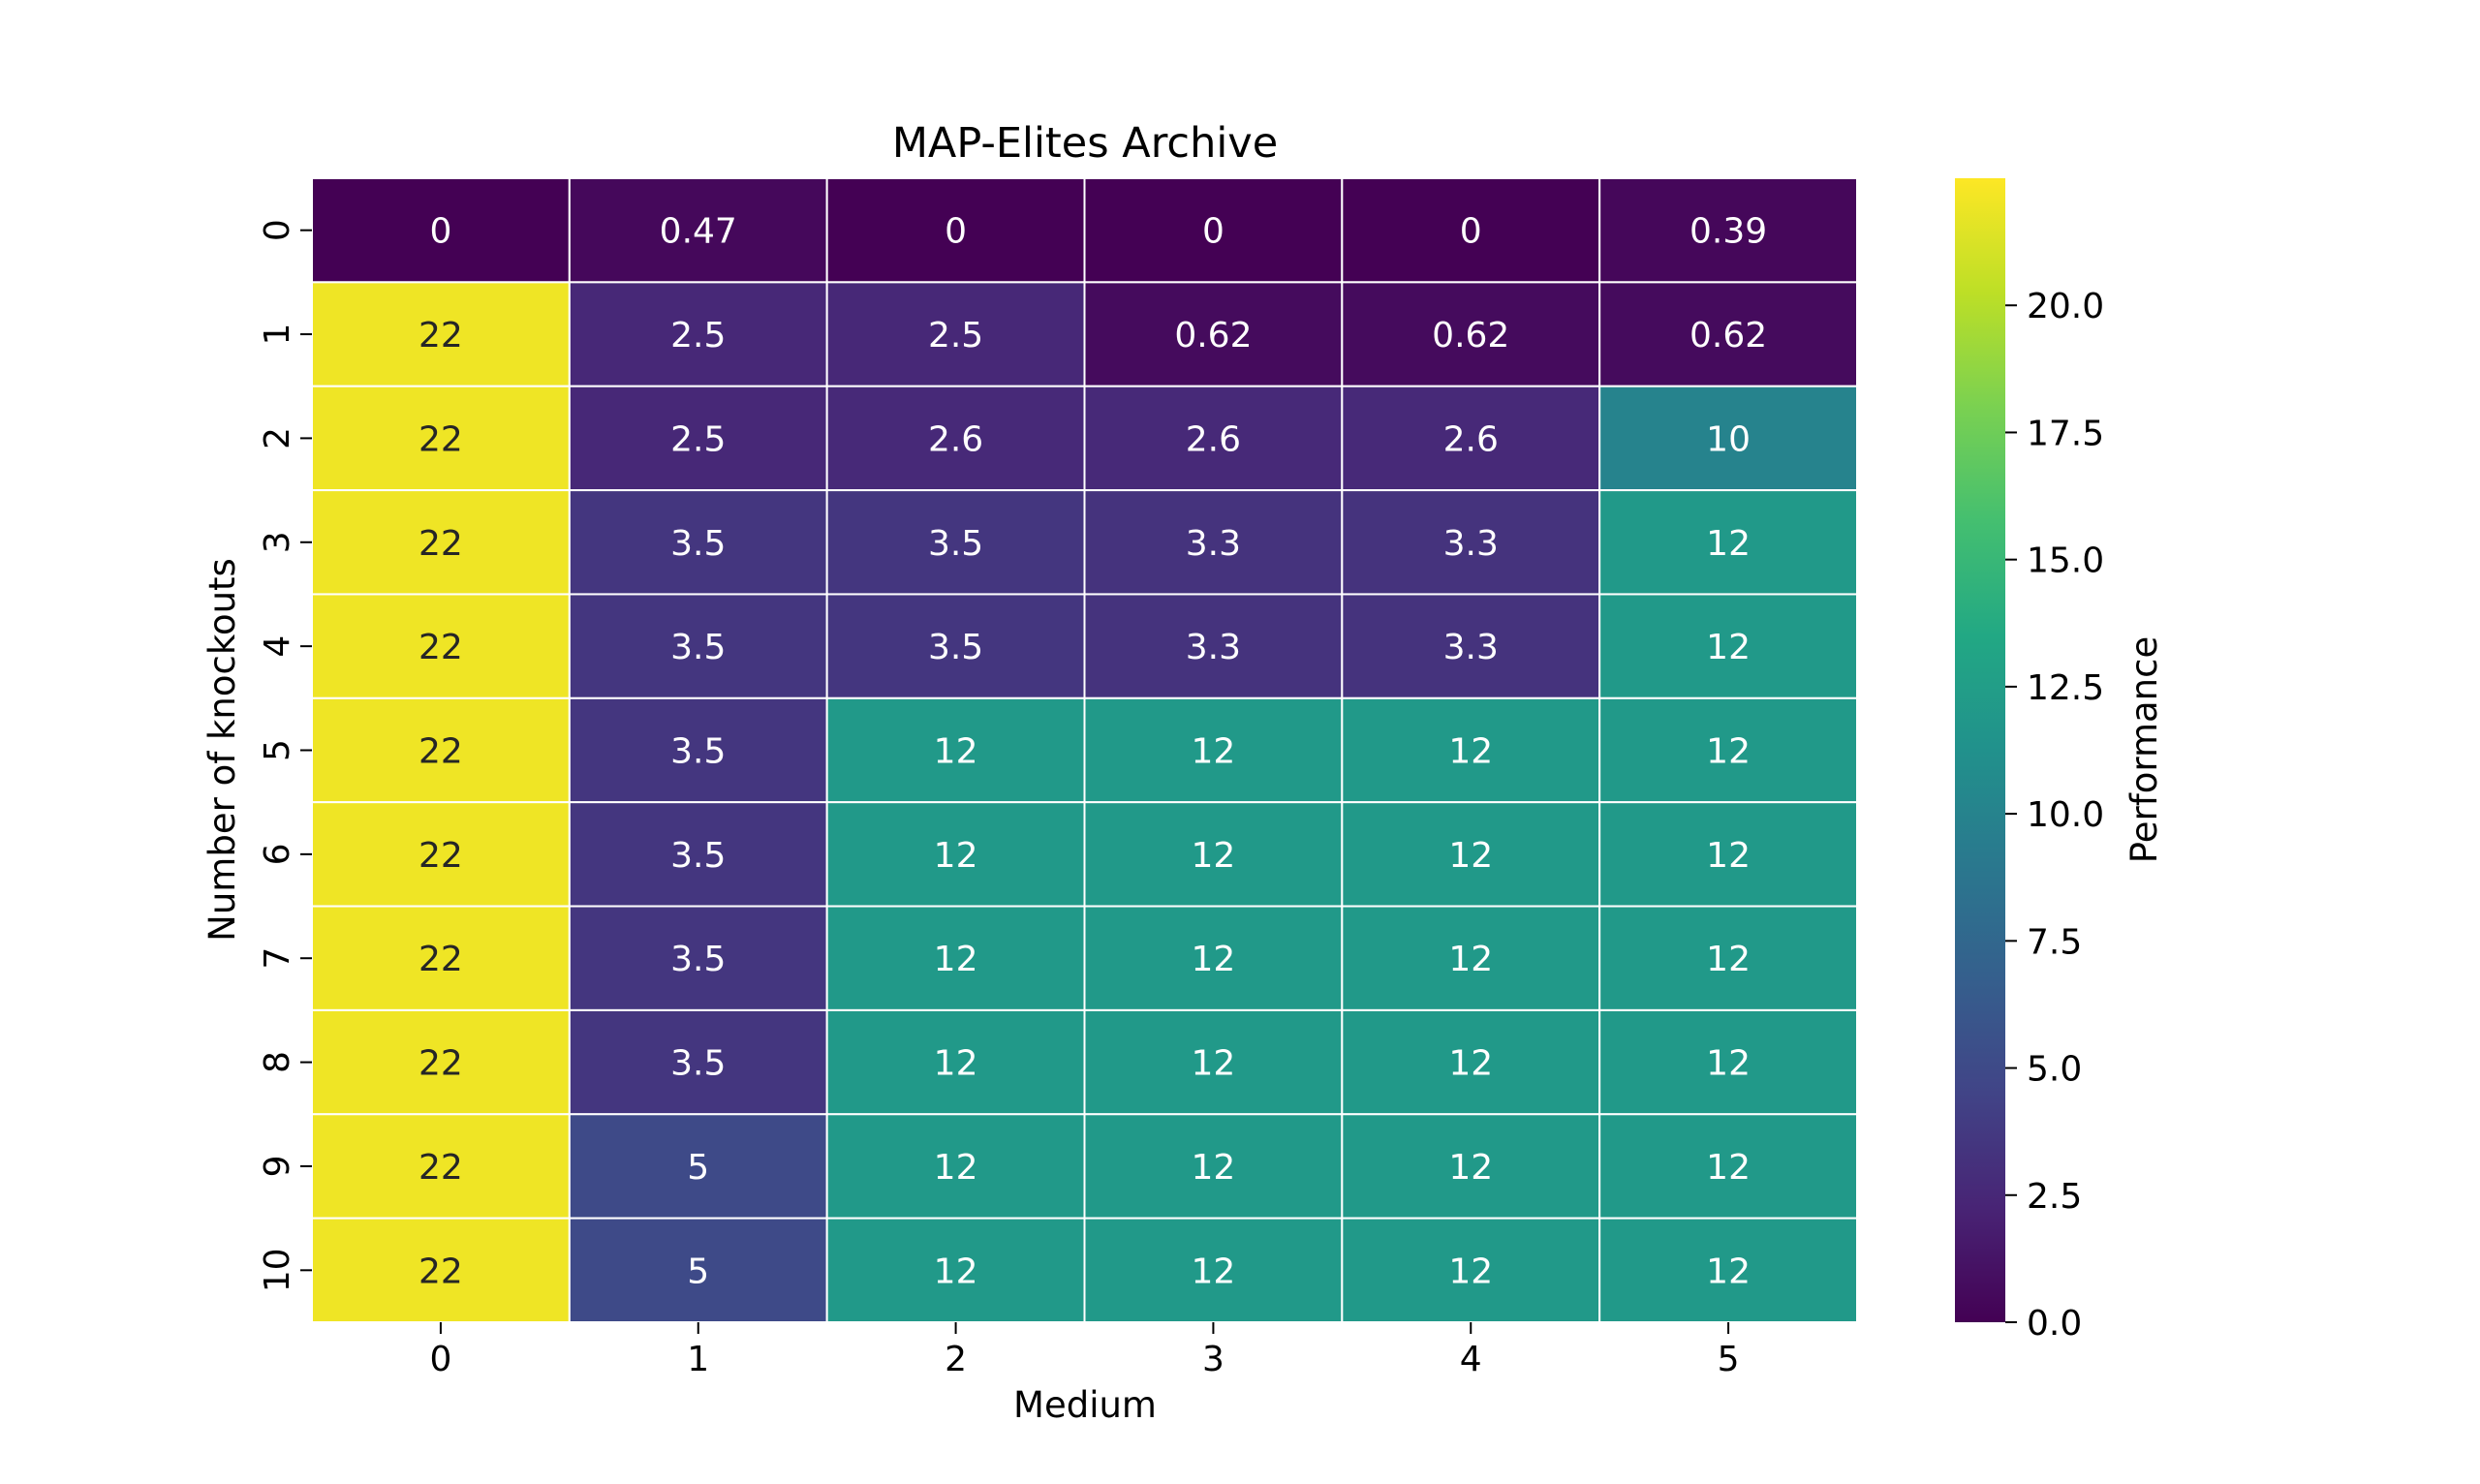 The image size is (2480, 1484). What do you see at coordinates (277, 646) in the screenshot?
I see `y-tick-label: 4` at bounding box center [277, 646].